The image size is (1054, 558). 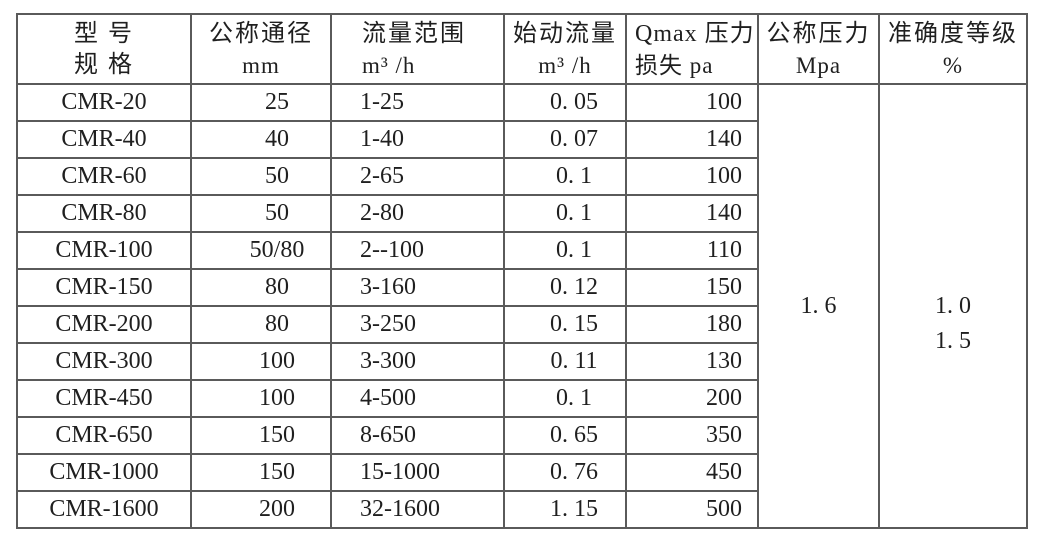 What do you see at coordinates (818, 65) in the screenshot?
I see `header-nominal-pressure-unit: Mpa` at bounding box center [818, 65].